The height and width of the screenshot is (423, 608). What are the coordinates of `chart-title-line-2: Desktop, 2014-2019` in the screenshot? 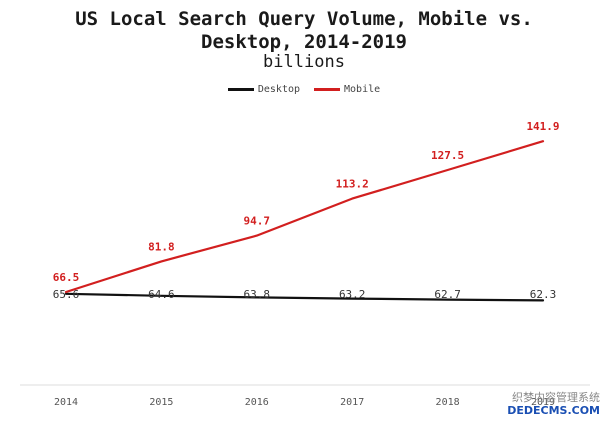 It's located at (304, 42).